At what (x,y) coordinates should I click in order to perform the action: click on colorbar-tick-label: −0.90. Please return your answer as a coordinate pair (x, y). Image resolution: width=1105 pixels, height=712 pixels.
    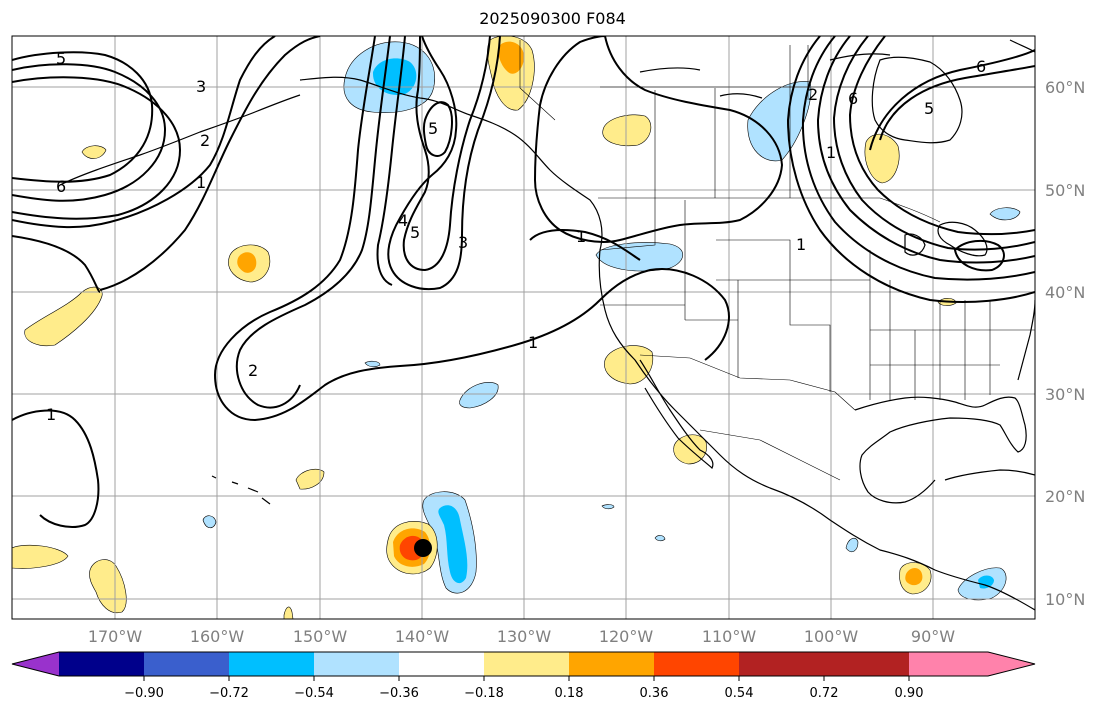
    Looking at the image, I should click on (144, 693).